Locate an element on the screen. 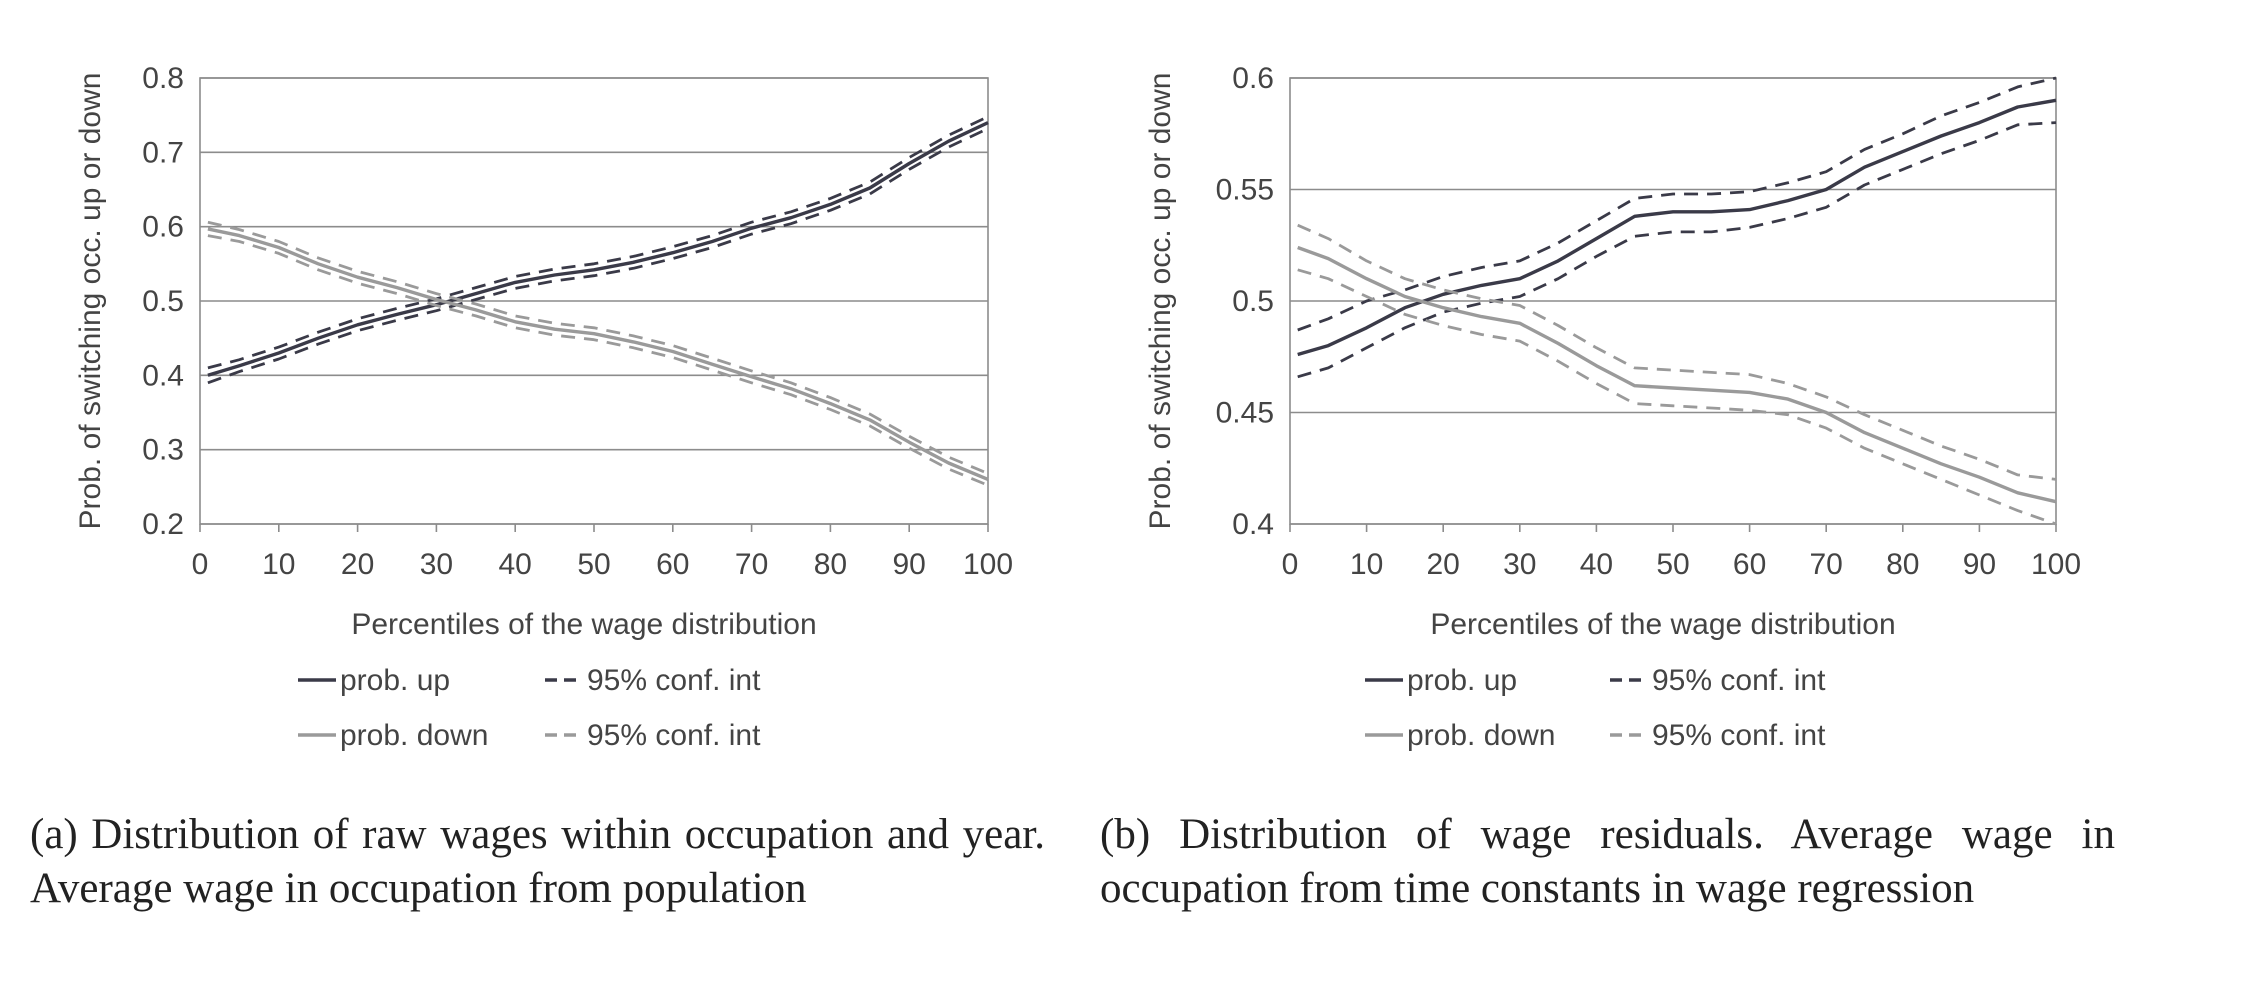 The height and width of the screenshot is (986, 2246). y-tick-label: 0.8 is located at coordinates (163, 78).